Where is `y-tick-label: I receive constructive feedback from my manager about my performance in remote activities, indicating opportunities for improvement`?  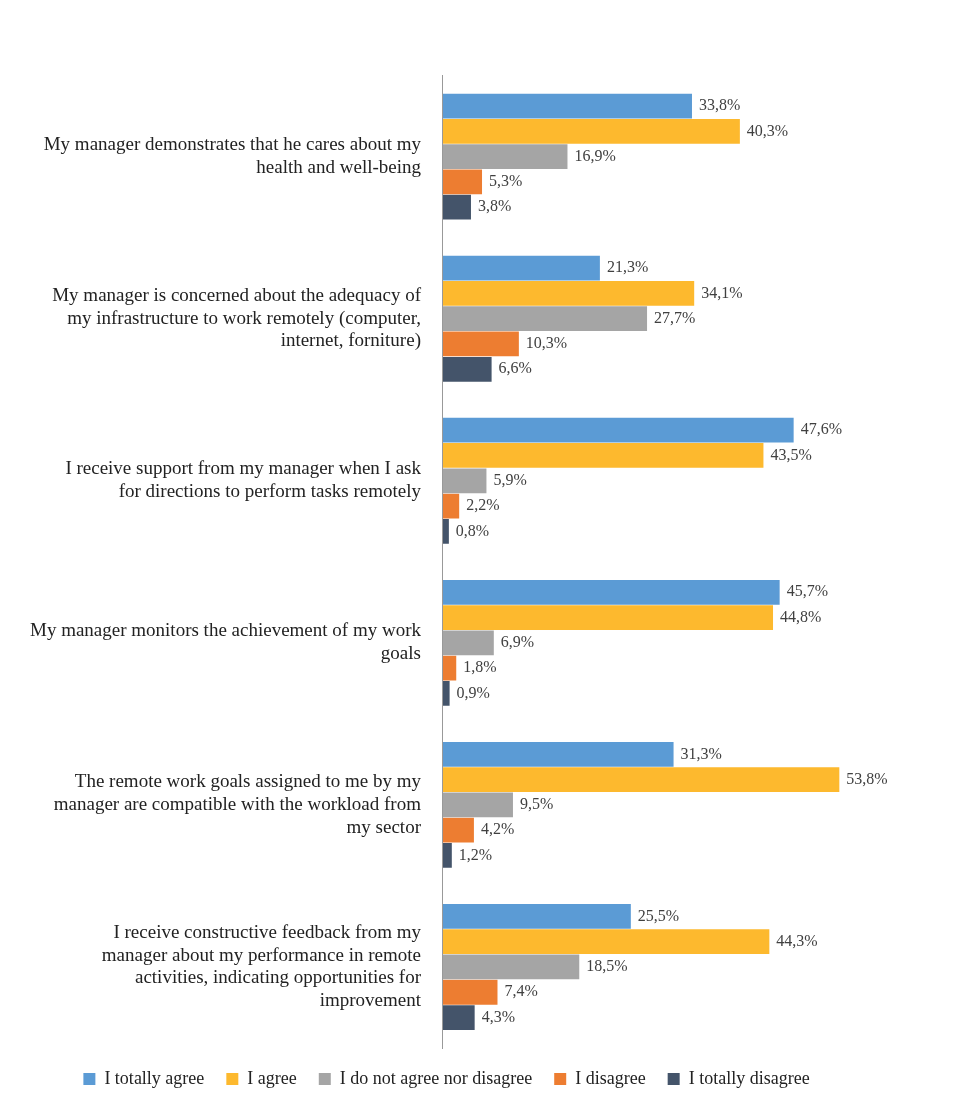 y-tick-label: I receive constructive feedback from my manager about my performance in remote activities, indicating opportunities for improvement is located at coordinates (261, 965).